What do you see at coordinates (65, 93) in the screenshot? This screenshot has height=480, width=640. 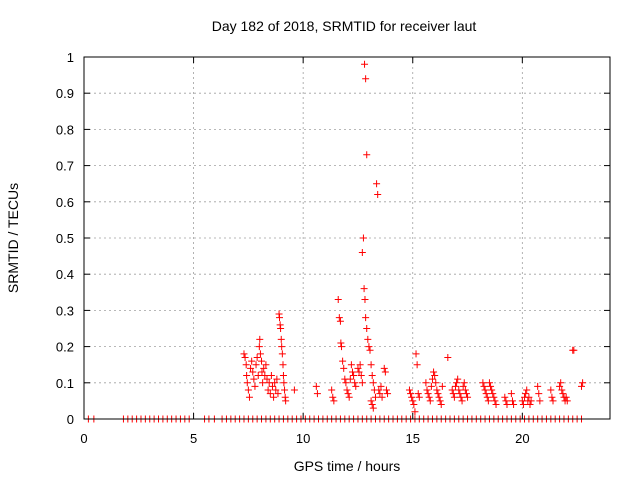 I see `y-tick-label: 0.9` at bounding box center [65, 93].